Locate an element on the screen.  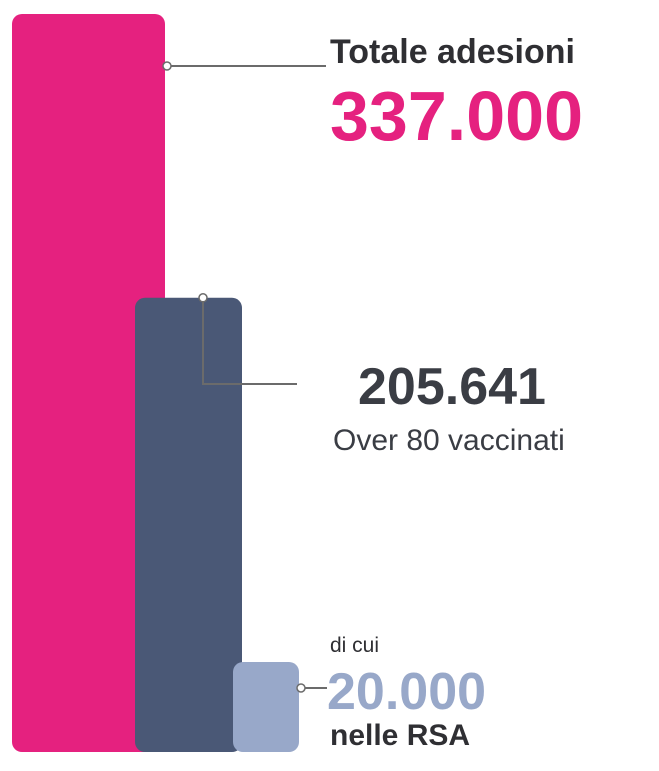
value-nelle-rsa: 20.000 is located at coordinates (406, 692).